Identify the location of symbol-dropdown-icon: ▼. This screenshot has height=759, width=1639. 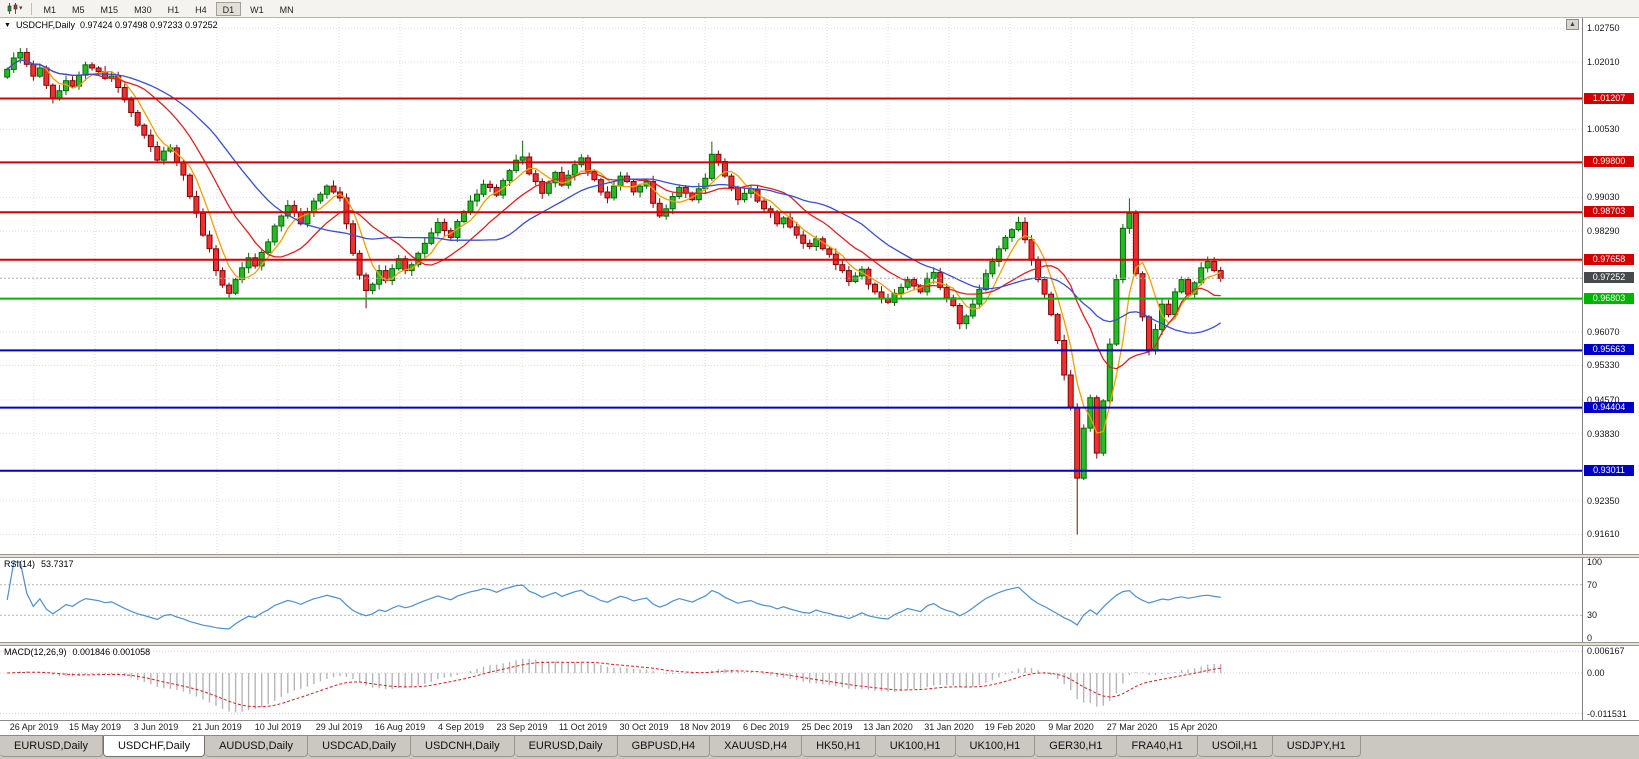
(7, 25).